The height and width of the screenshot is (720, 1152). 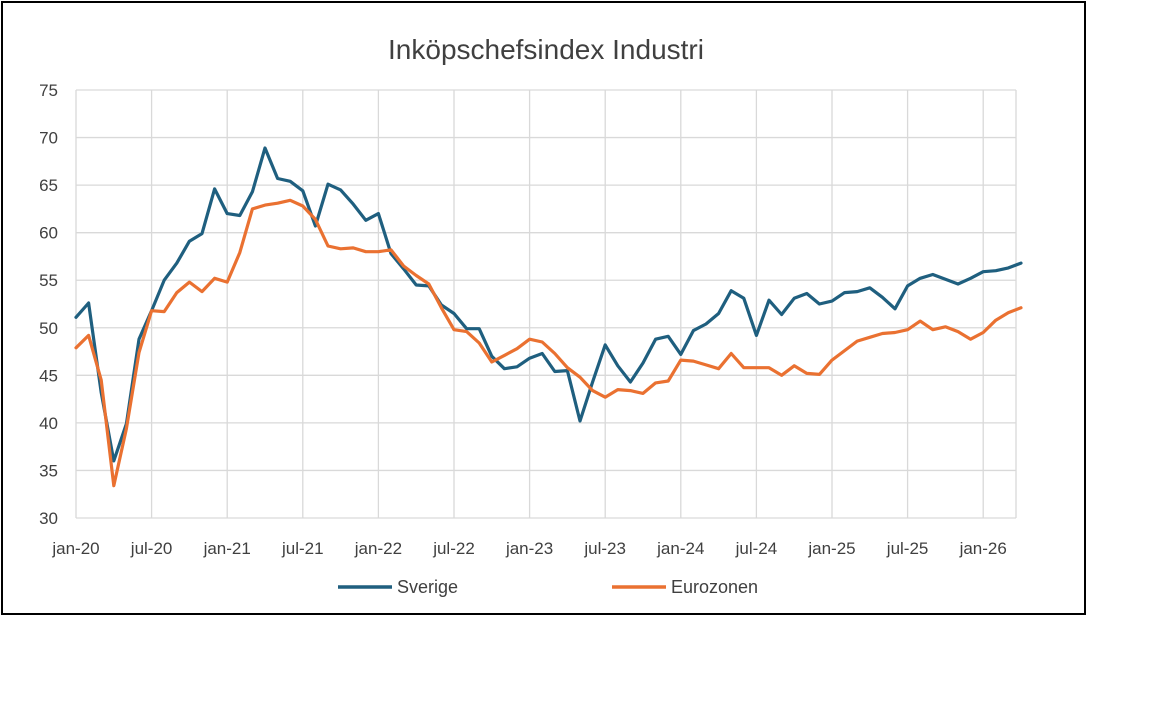 What do you see at coordinates (48, 328) in the screenshot?
I see `y-tick-label: 50` at bounding box center [48, 328].